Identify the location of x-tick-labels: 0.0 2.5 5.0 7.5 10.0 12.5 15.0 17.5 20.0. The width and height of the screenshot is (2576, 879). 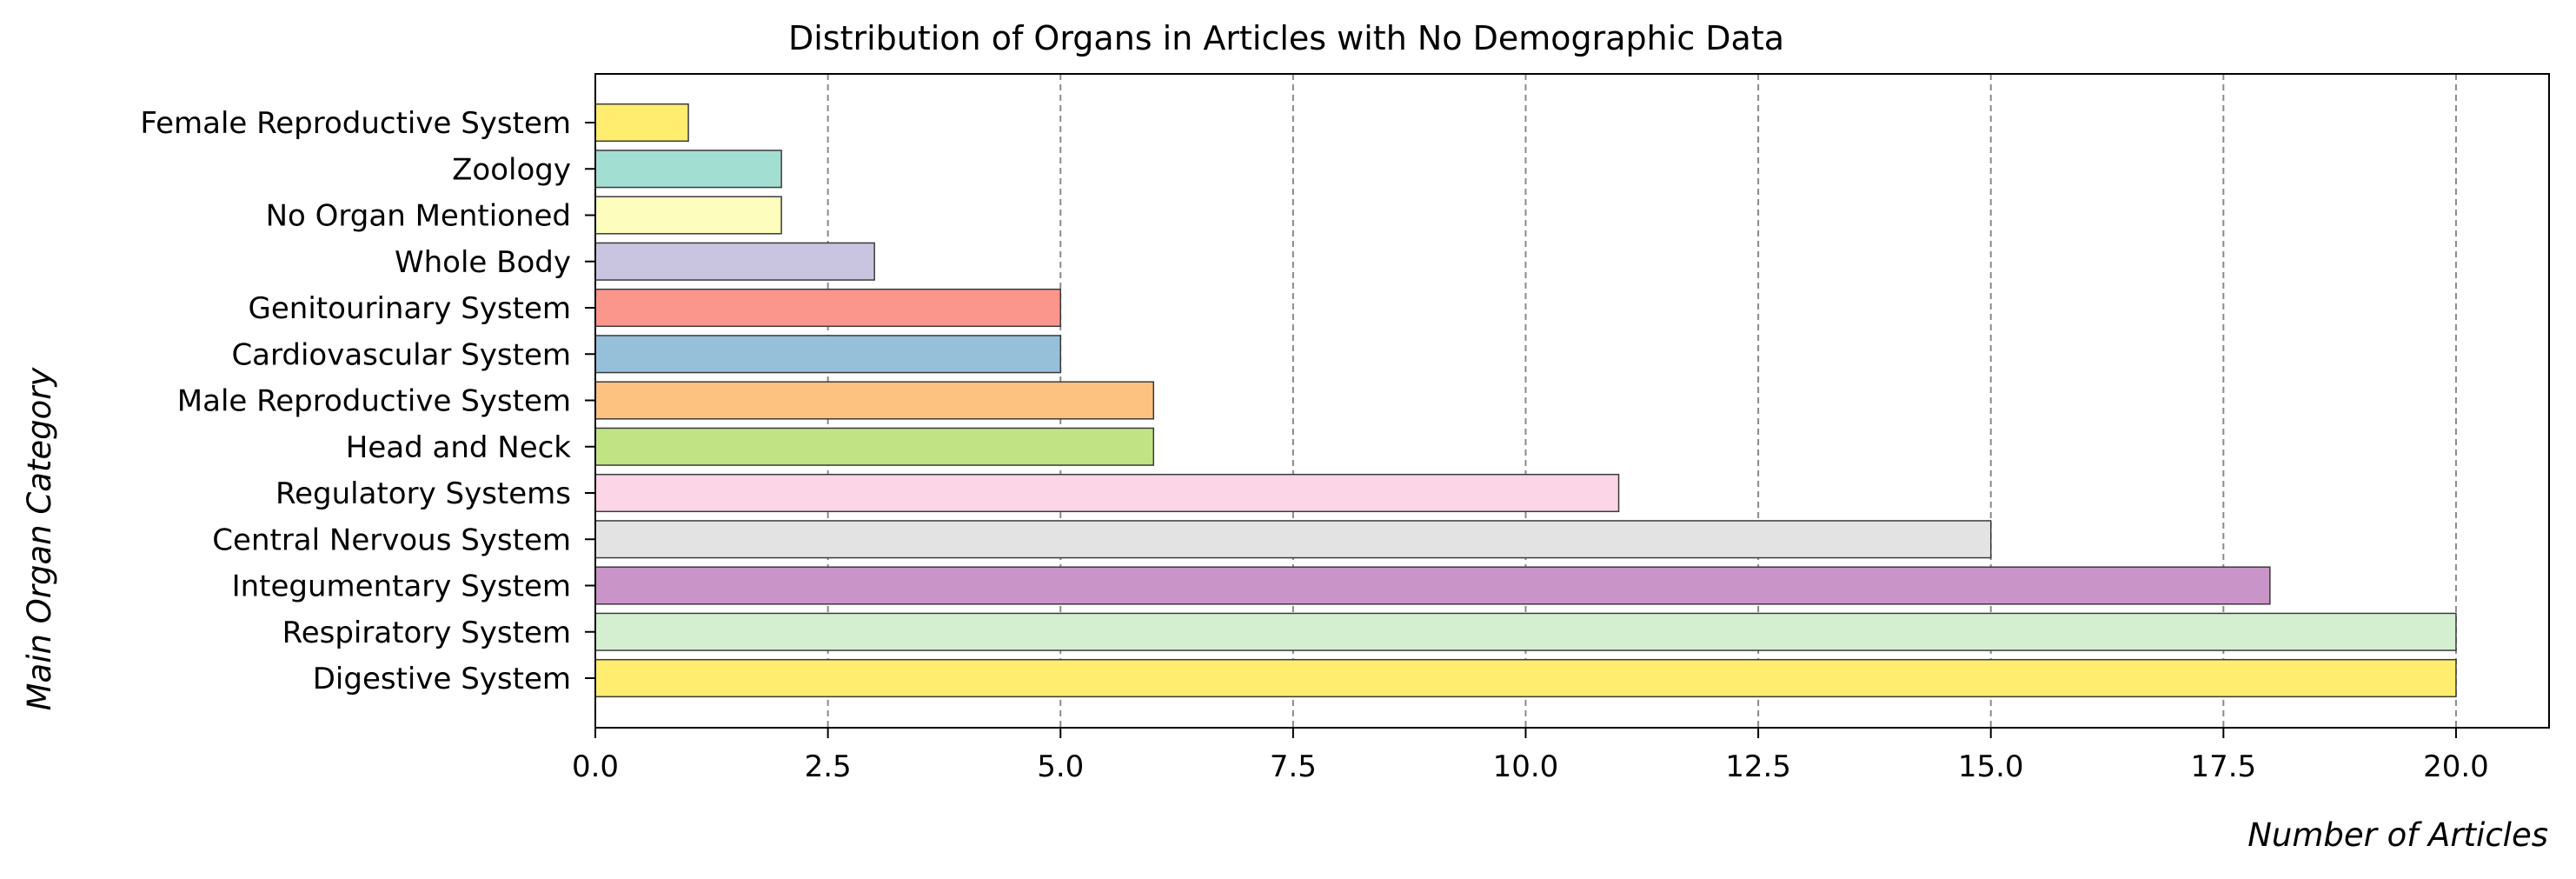
(1530, 756).